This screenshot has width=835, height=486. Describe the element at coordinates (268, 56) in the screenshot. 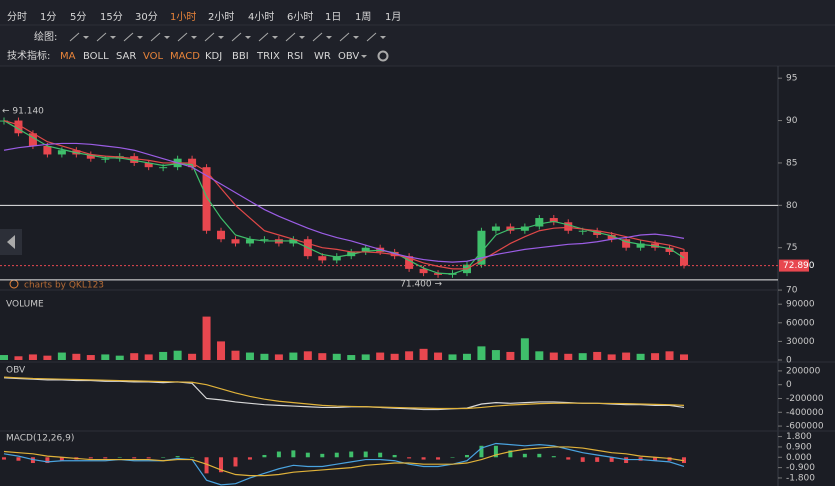

I see `indicator-button: TRIX` at that location.